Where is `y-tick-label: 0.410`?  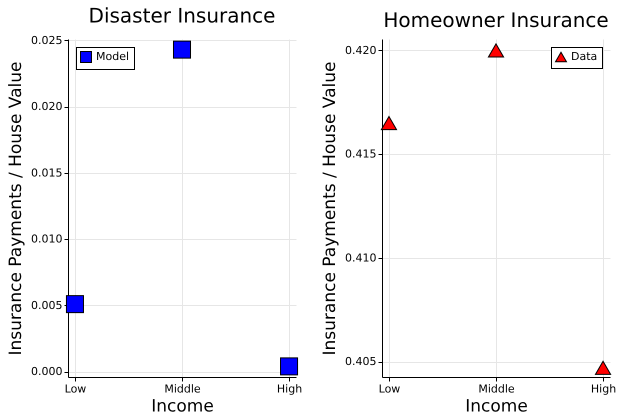 y-tick-label: 0.410 is located at coordinates (360, 257).